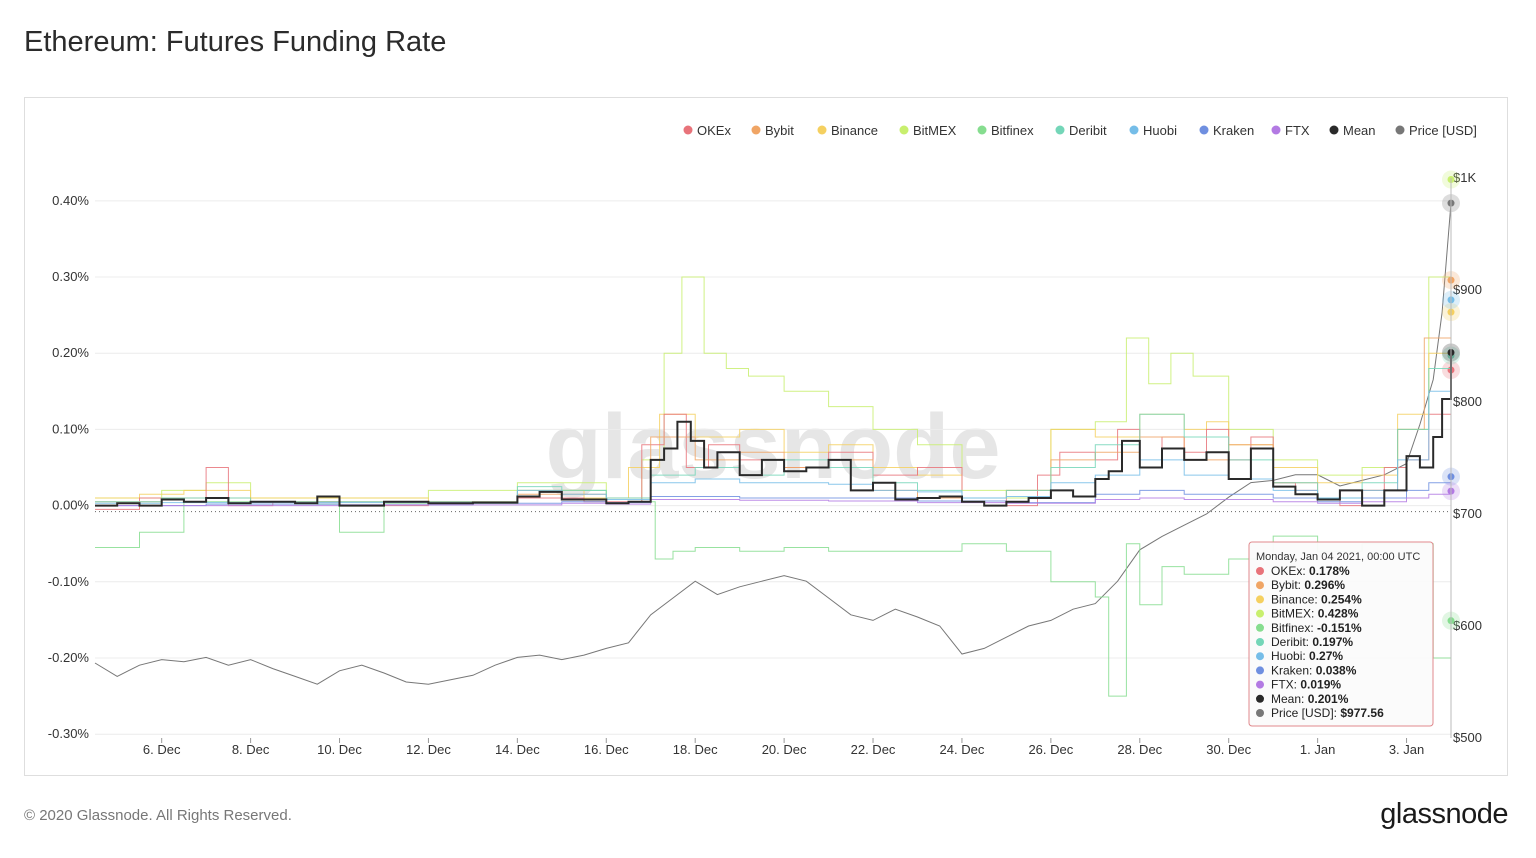 This screenshot has width=1536, height=858. I want to click on y-left-tick-label: -0.20%, so click(69, 657).